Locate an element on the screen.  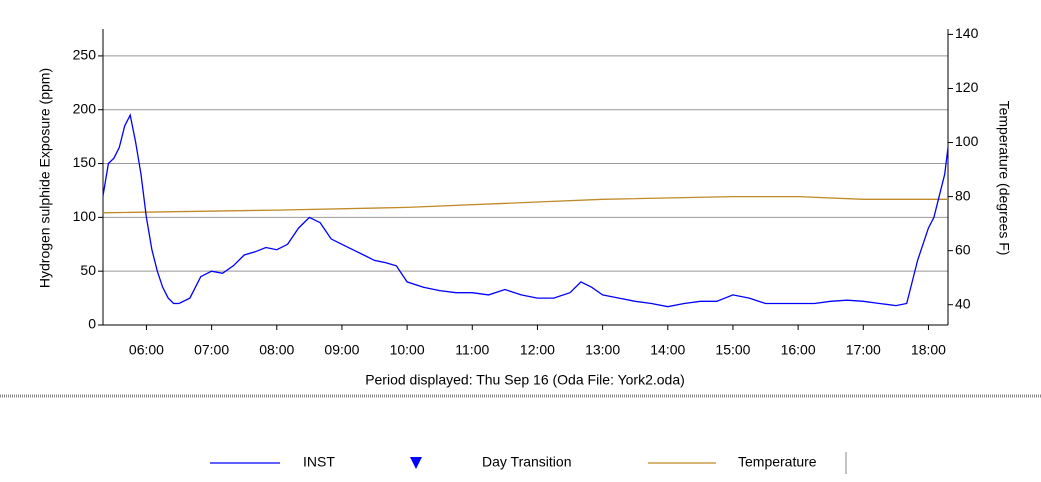
y-tick-label: 50 is located at coordinates (88, 270).